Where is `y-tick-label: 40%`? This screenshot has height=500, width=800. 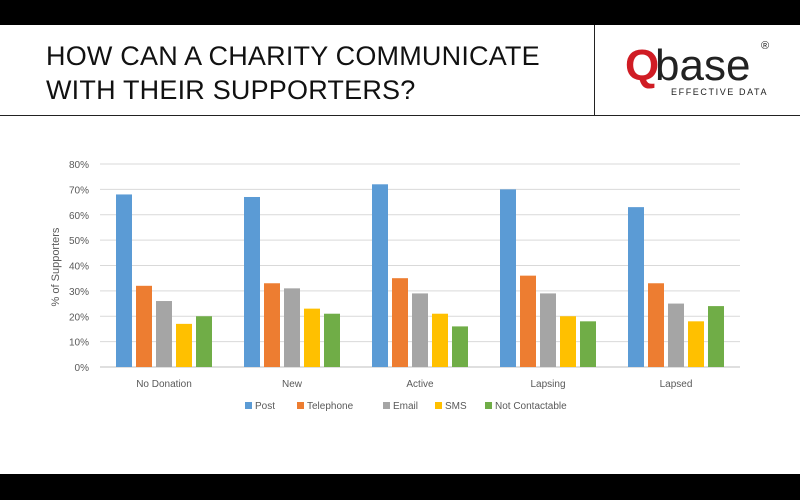
y-tick-label: 40% is located at coordinates (79, 267).